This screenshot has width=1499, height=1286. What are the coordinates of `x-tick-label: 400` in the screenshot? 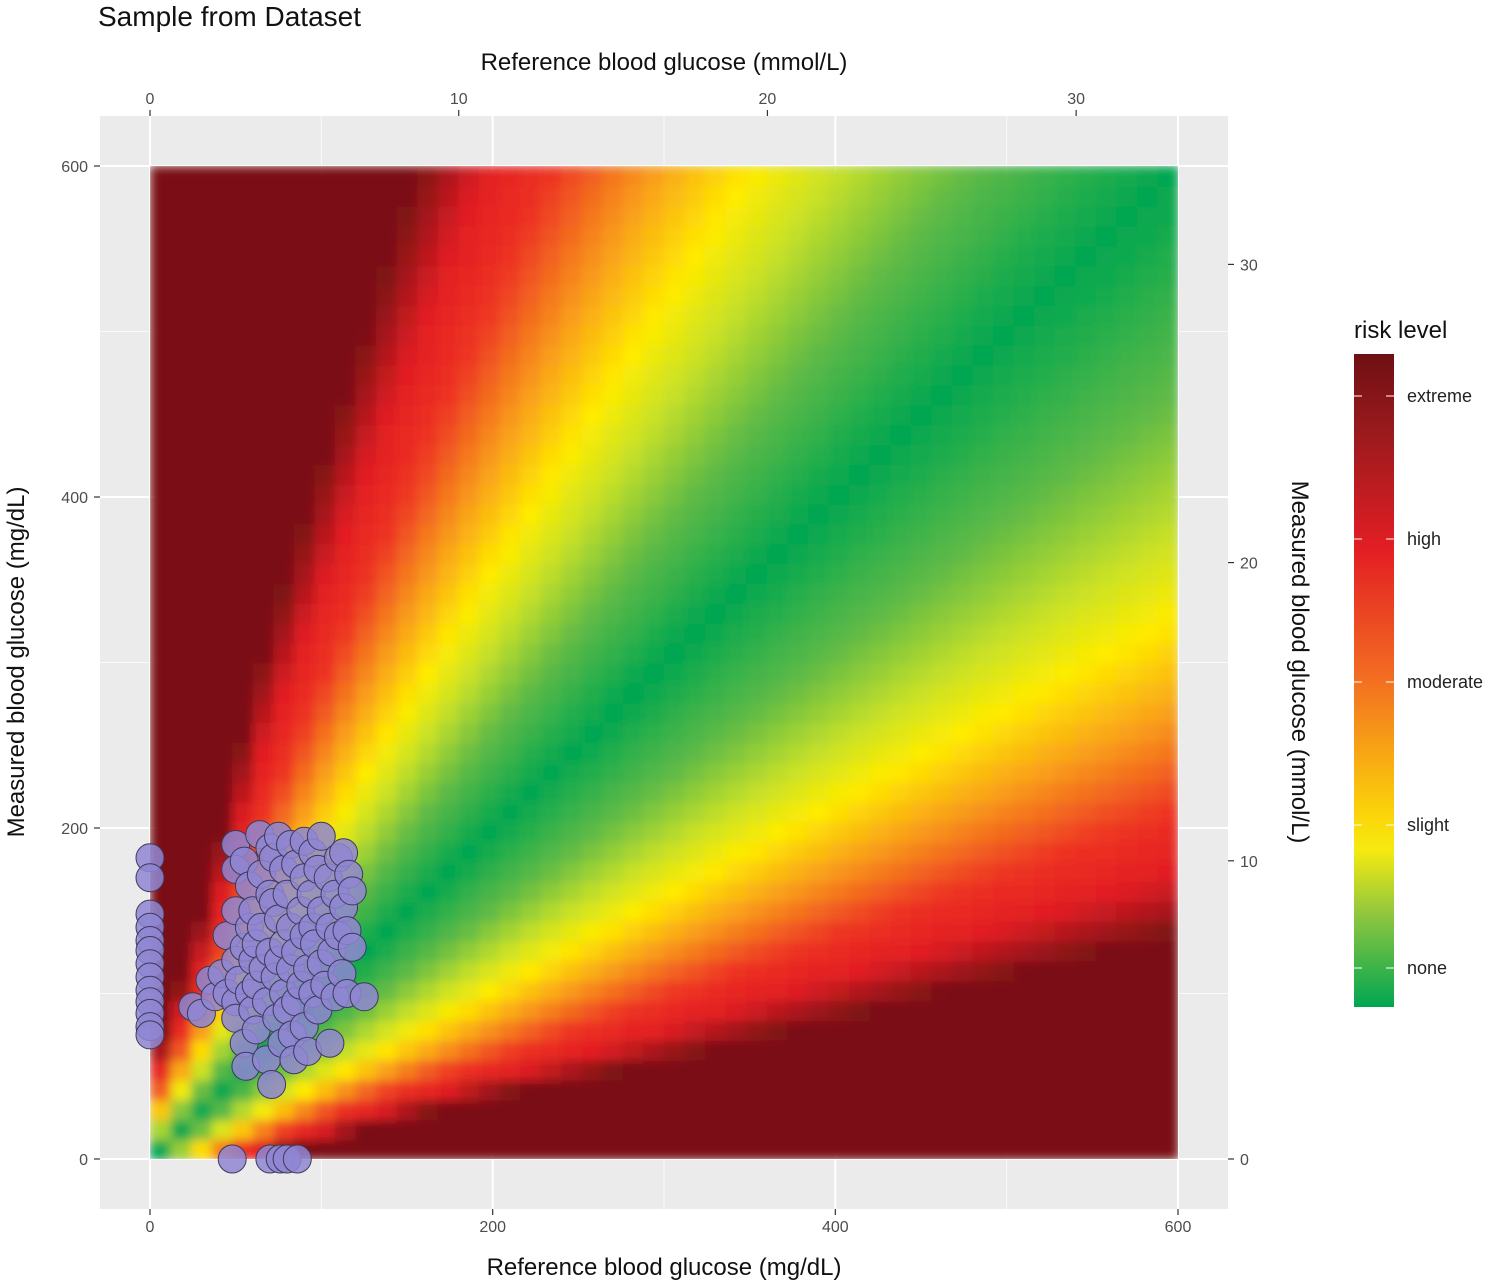 It's located at (835, 1227).